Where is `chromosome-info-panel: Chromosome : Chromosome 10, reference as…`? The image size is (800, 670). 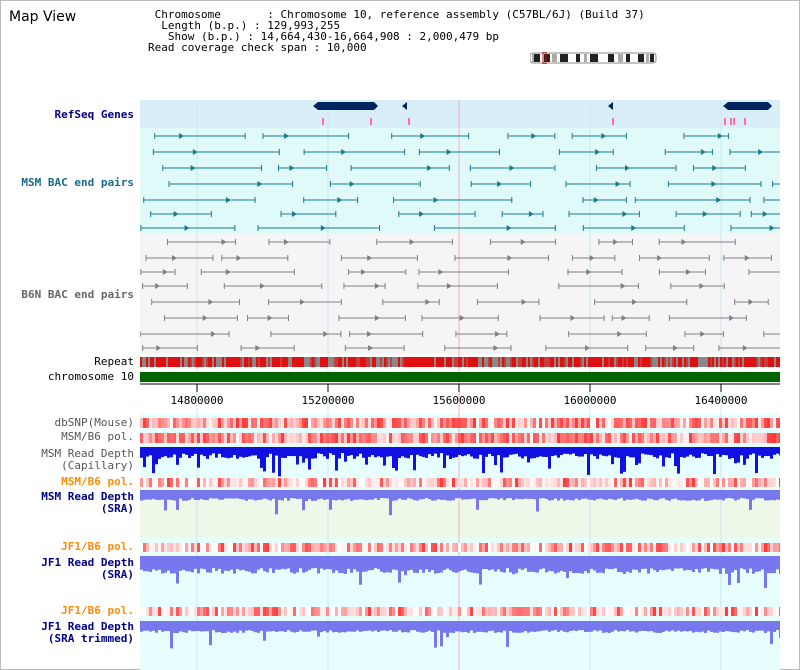
chromosome-info-panel: Chromosome : Chromosome 10, reference as… is located at coordinates (396, 31).